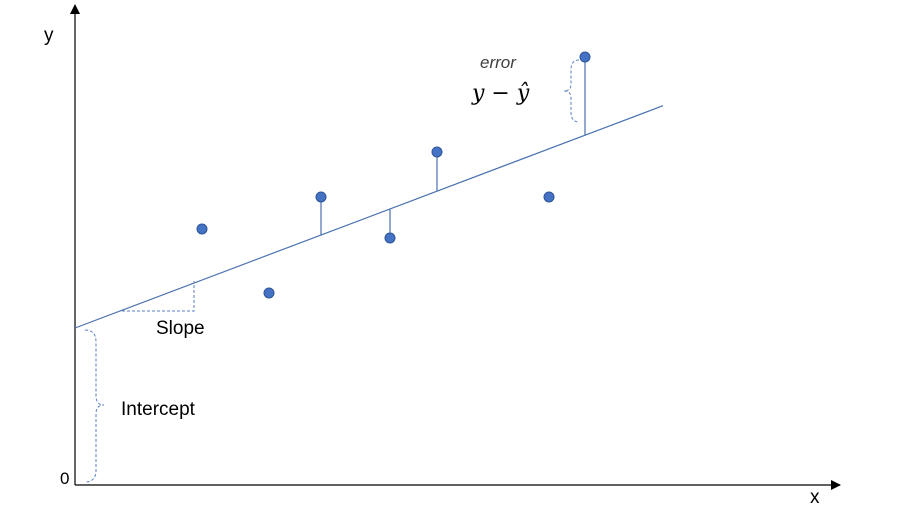 This screenshot has height=509, width=906. I want to click on y-axis-label: y, so click(49, 35).